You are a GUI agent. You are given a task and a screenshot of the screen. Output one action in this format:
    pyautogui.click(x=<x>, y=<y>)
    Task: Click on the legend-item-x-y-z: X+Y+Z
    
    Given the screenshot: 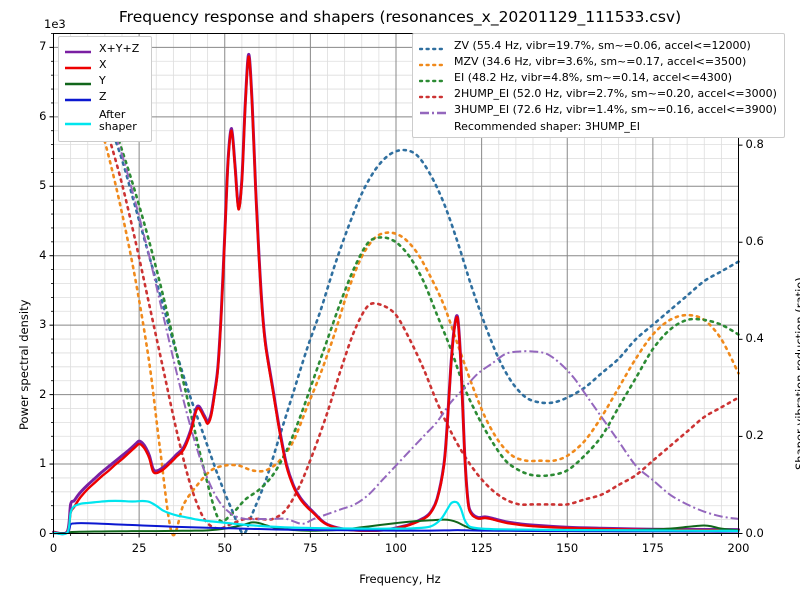 What is the action you would take?
    pyautogui.click(x=104, y=49)
    